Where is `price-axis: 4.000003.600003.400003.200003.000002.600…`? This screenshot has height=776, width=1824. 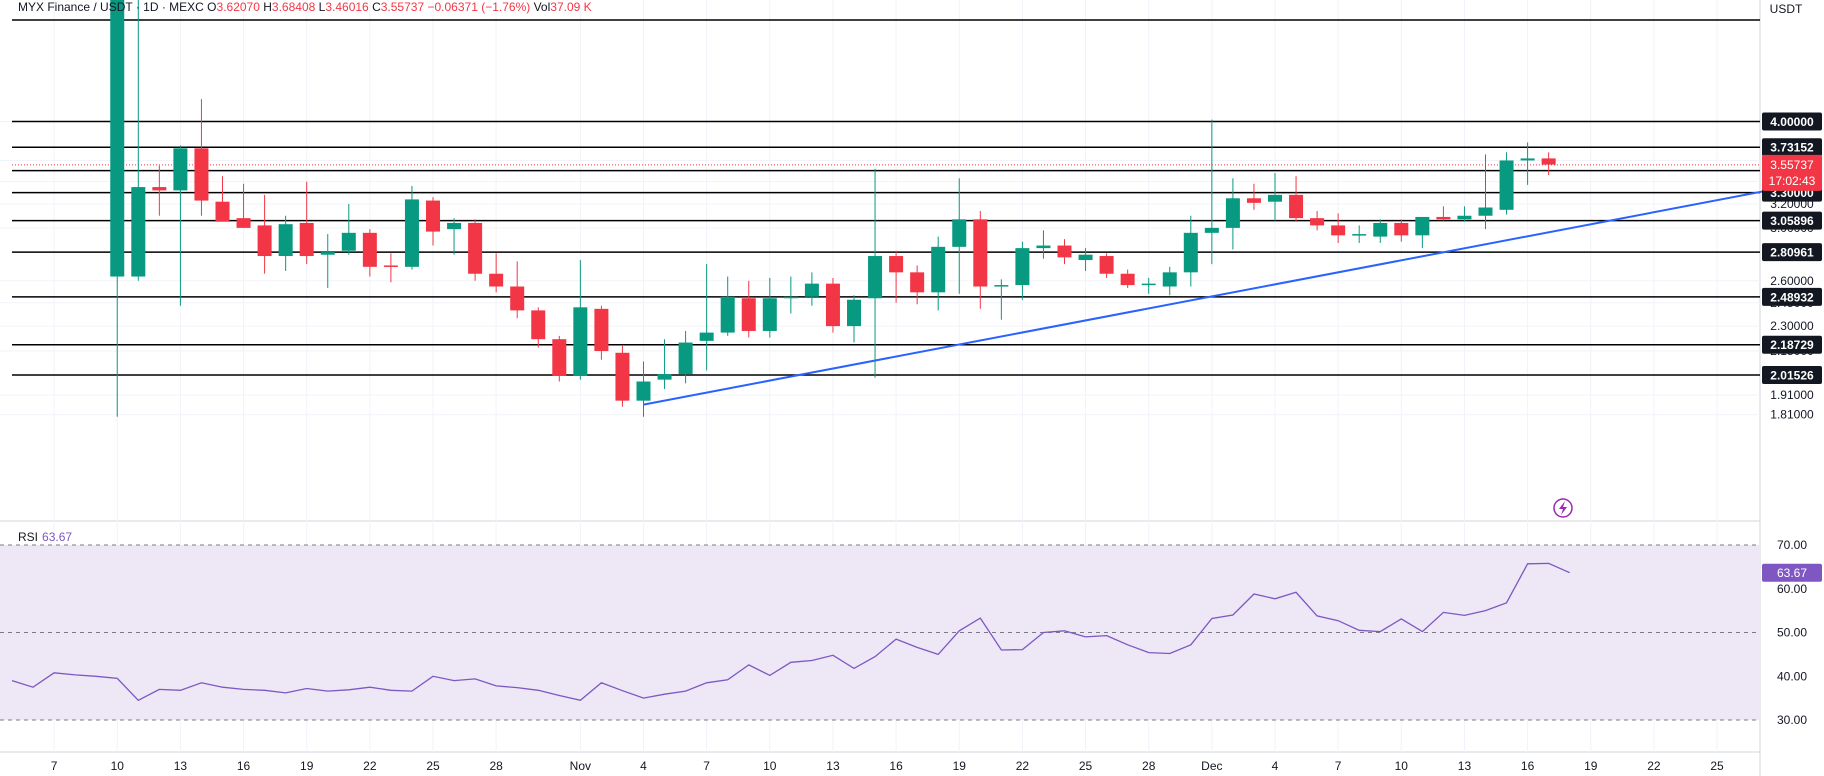 price-axis: 4.000003.600003.400003.200003.000002.600… is located at coordinates (1792, 267).